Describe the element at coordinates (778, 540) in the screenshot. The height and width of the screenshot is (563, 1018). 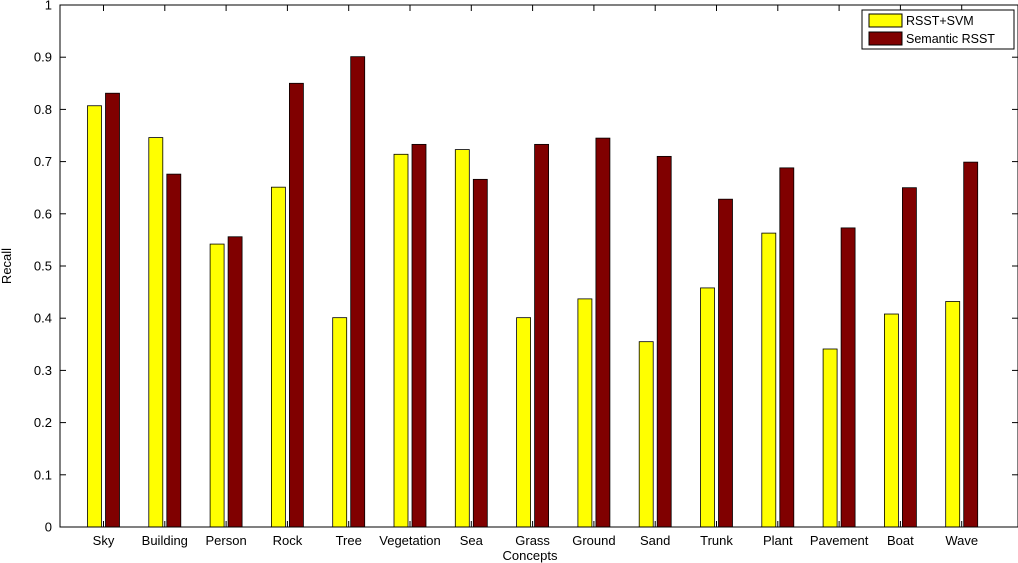
I see `x-tick-label-plant: Plant` at that location.